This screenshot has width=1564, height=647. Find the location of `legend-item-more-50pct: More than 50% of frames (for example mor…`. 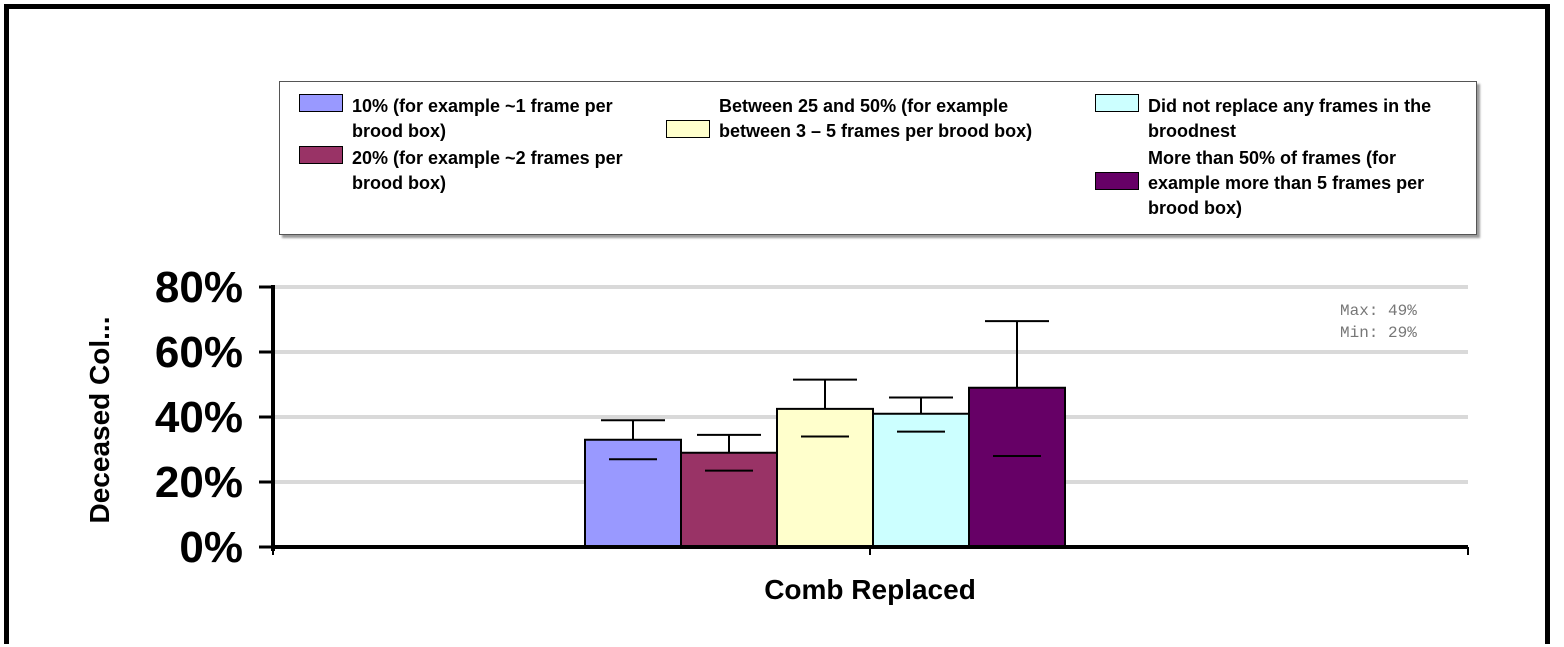

legend-item-more-50pct: More than 50% of frames (for example mor… is located at coordinates (1280, 183).